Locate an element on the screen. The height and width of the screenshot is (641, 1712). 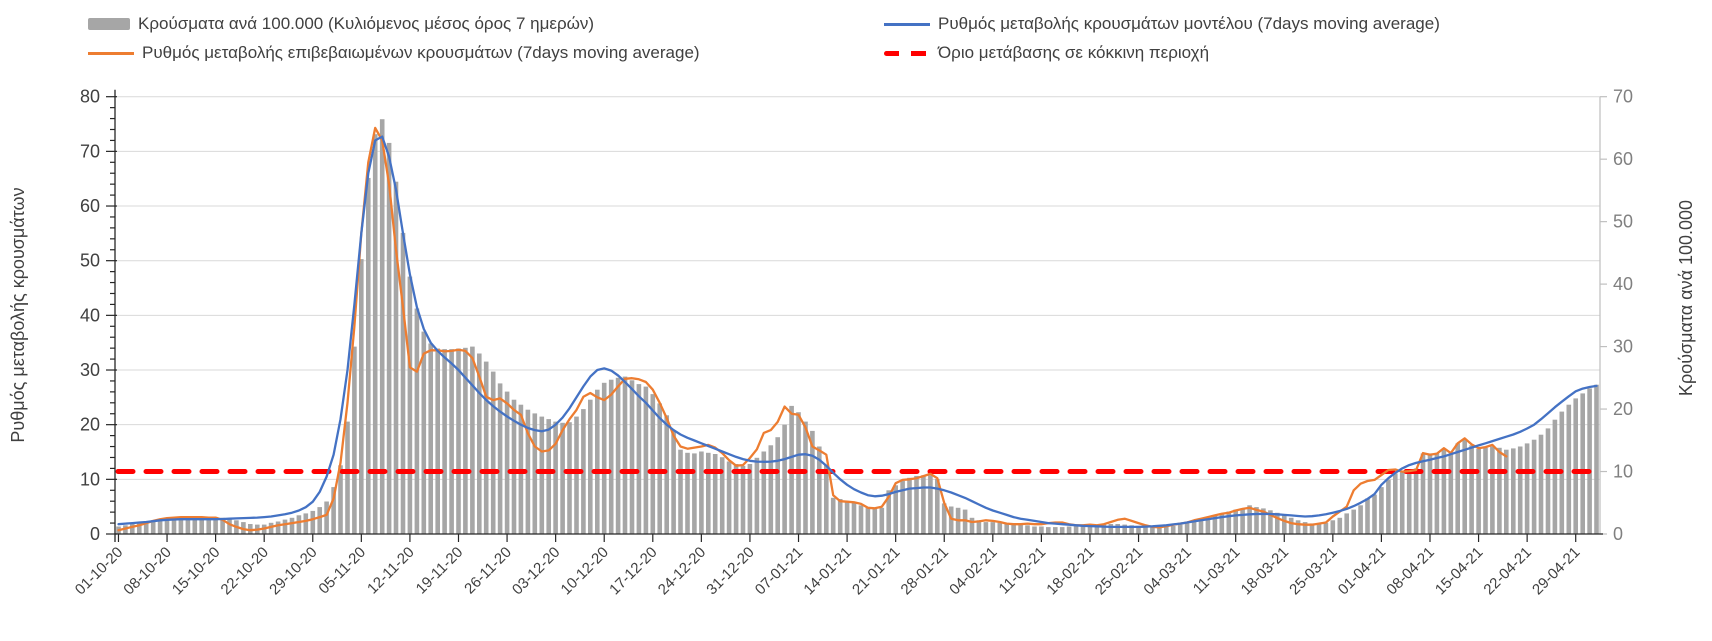
left-axis-title: Ρυθμός μεταβολής κρουσμάτων is located at coordinates (18, 314).